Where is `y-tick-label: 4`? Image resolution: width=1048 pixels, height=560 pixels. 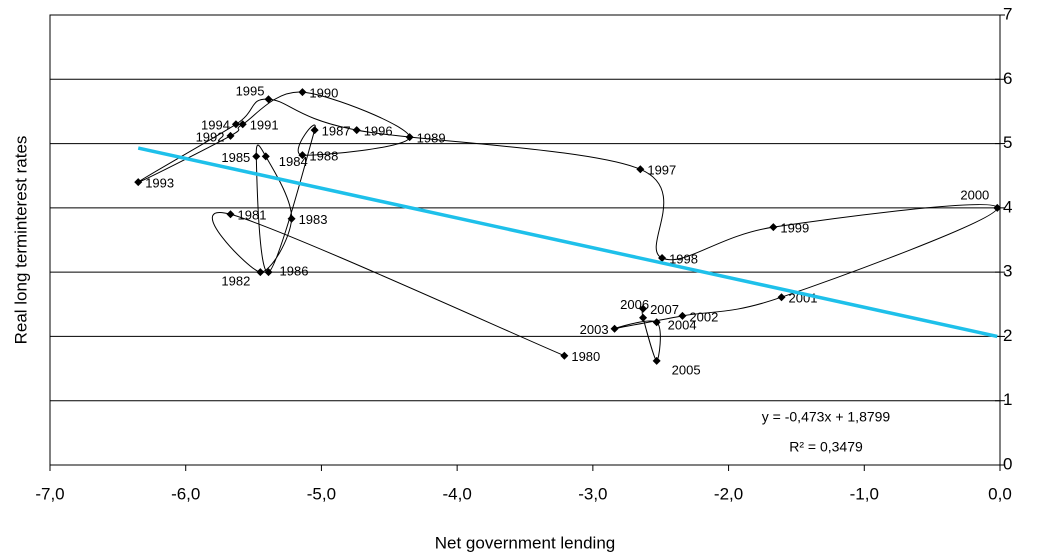 y-tick-label: 4 is located at coordinates (1007, 206).